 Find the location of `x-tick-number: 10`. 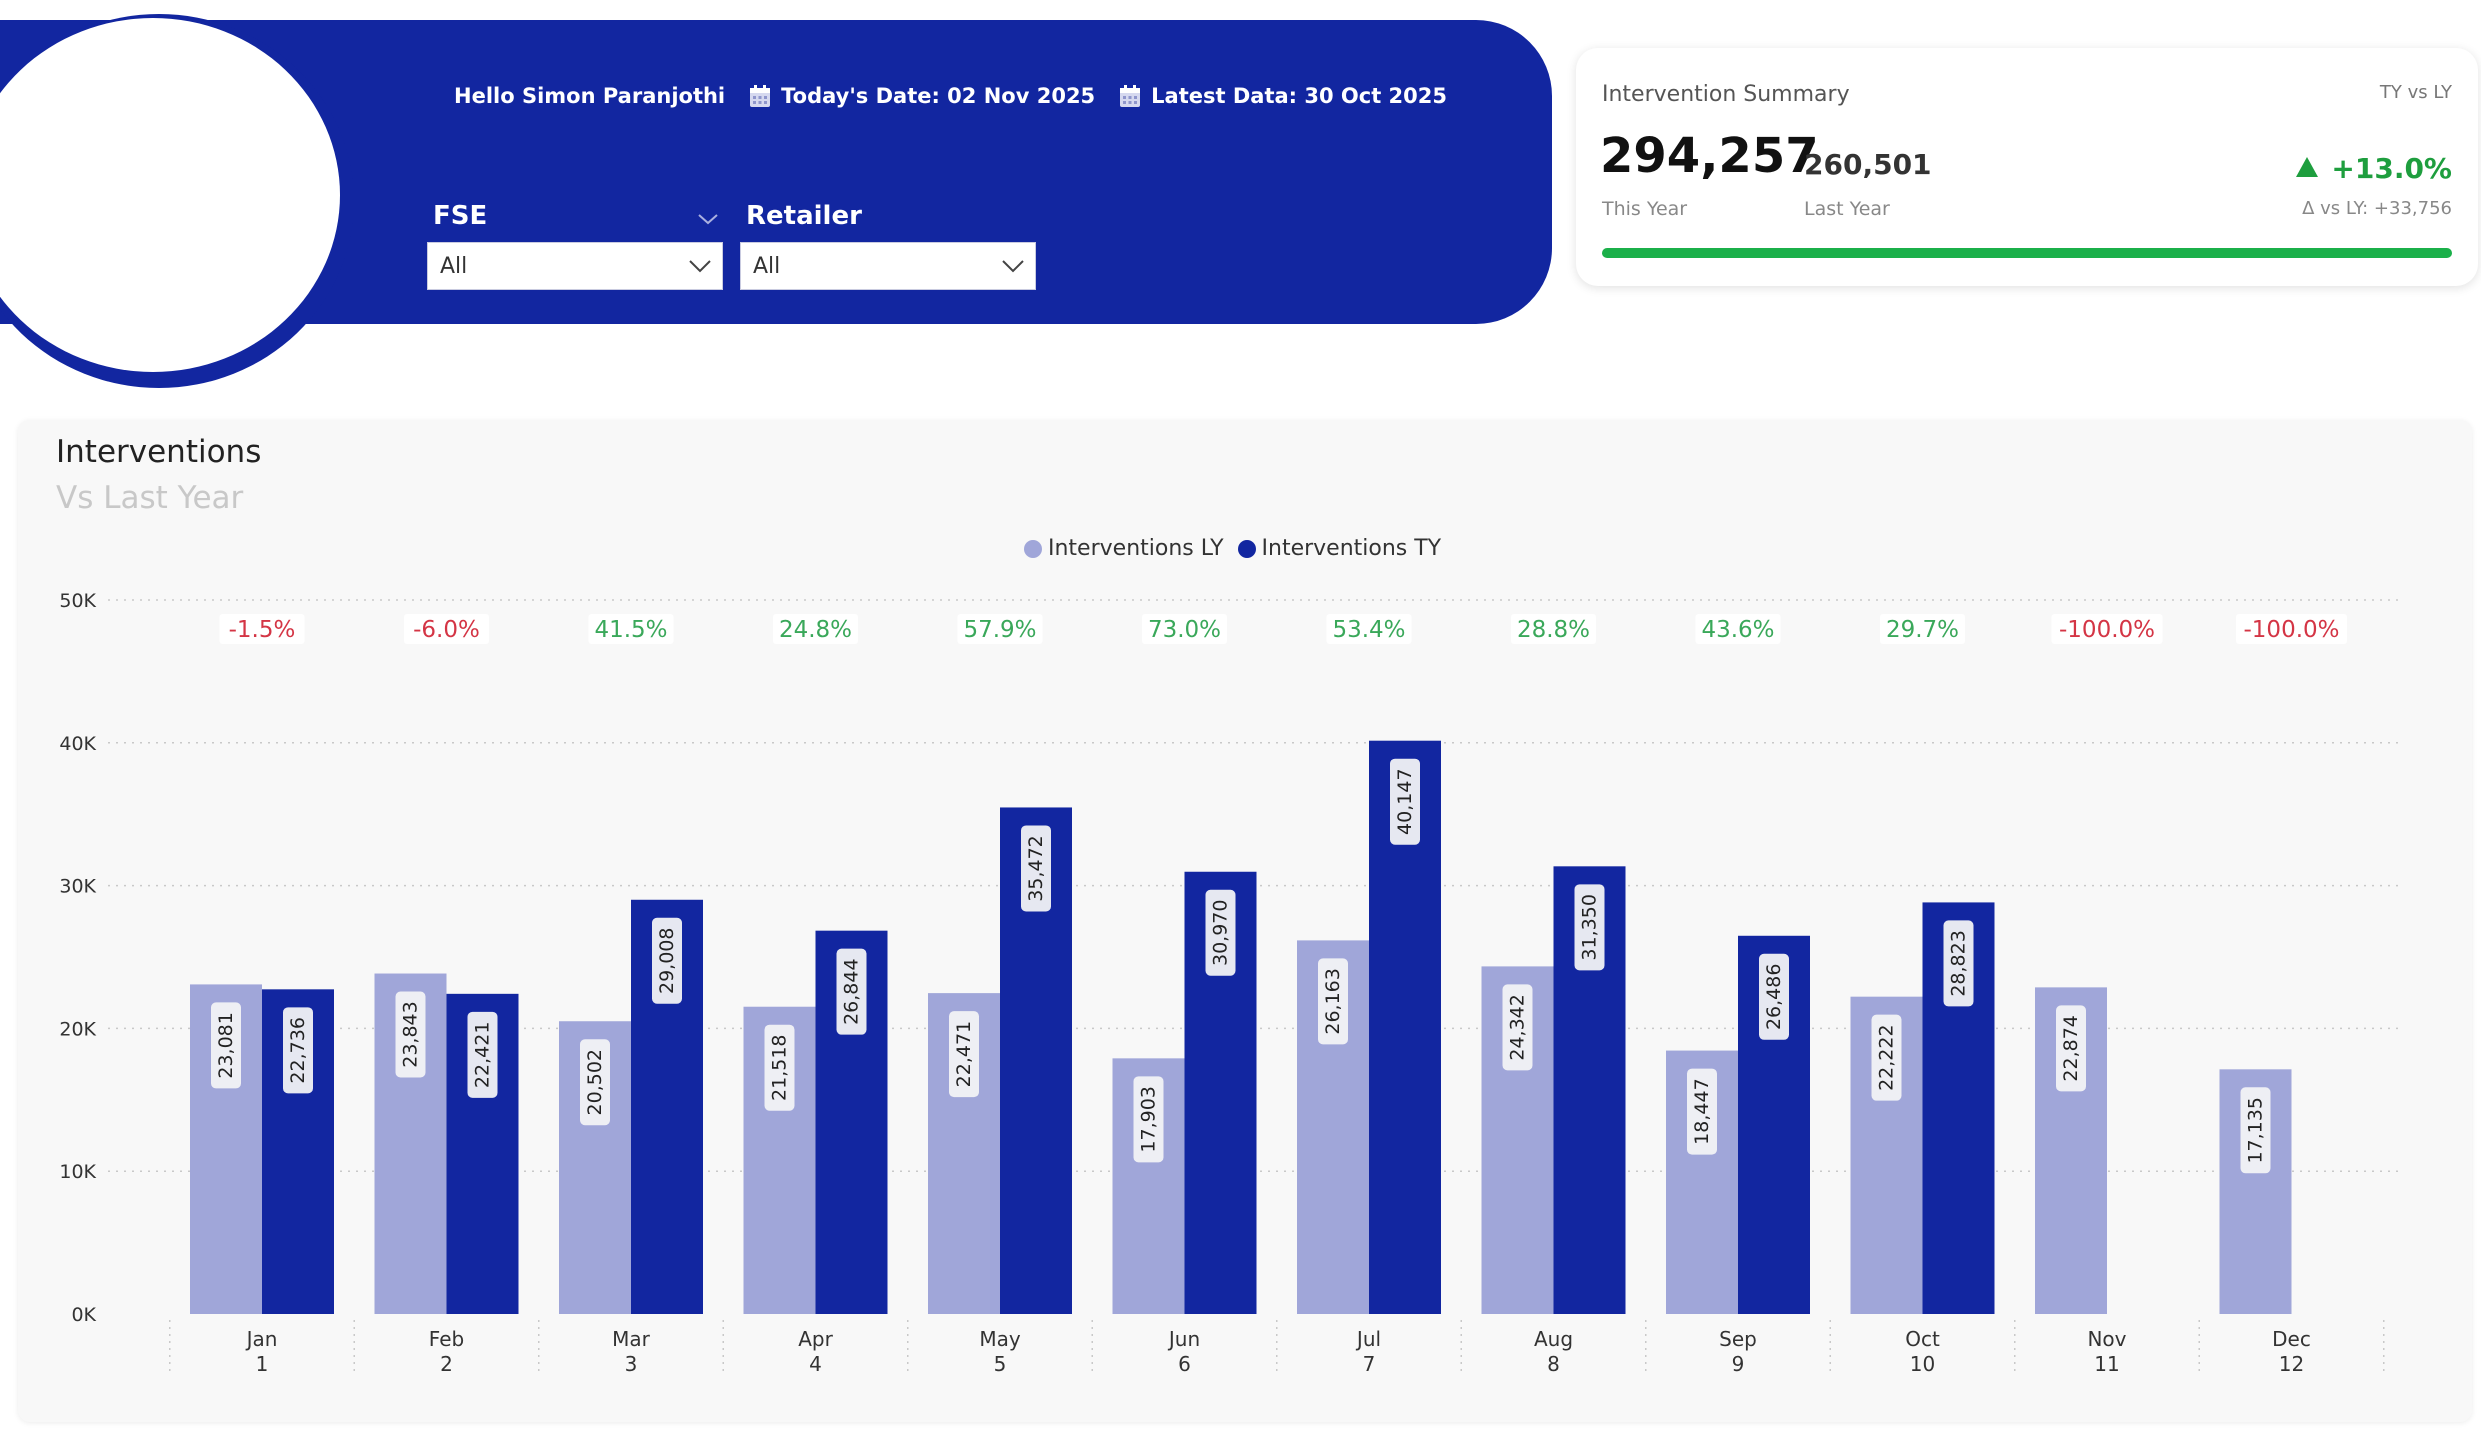

x-tick-number: 10 is located at coordinates (1922, 1364).